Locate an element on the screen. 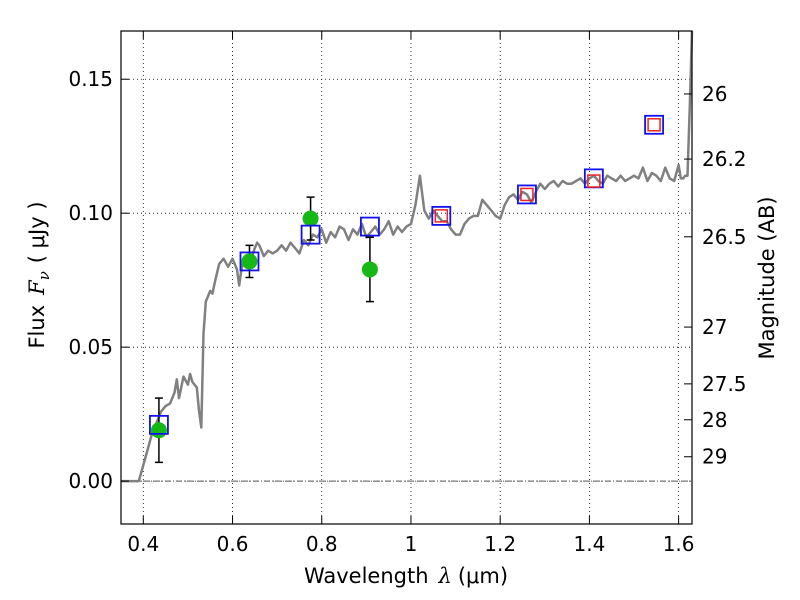 The image size is (800, 600). y-tick-label: 0.15 is located at coordinates (90, 79).